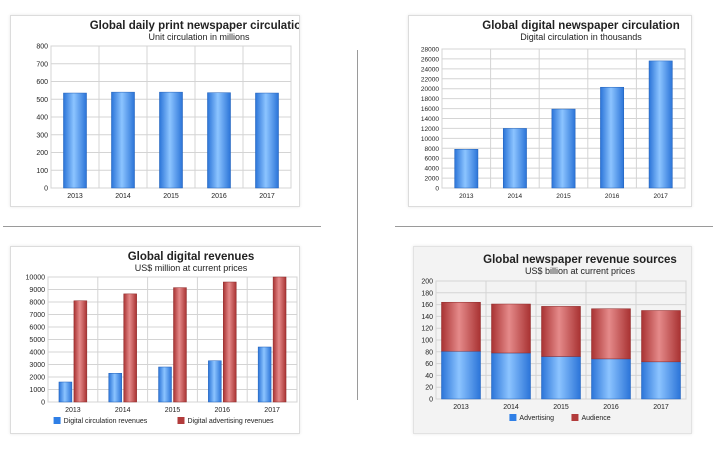 The width and height of the screenshot is (723, 453). What do you see at coordinates (429, 352) in the screenshot?
I see `y-tick-label: 80` at bounding box center [429, 352].